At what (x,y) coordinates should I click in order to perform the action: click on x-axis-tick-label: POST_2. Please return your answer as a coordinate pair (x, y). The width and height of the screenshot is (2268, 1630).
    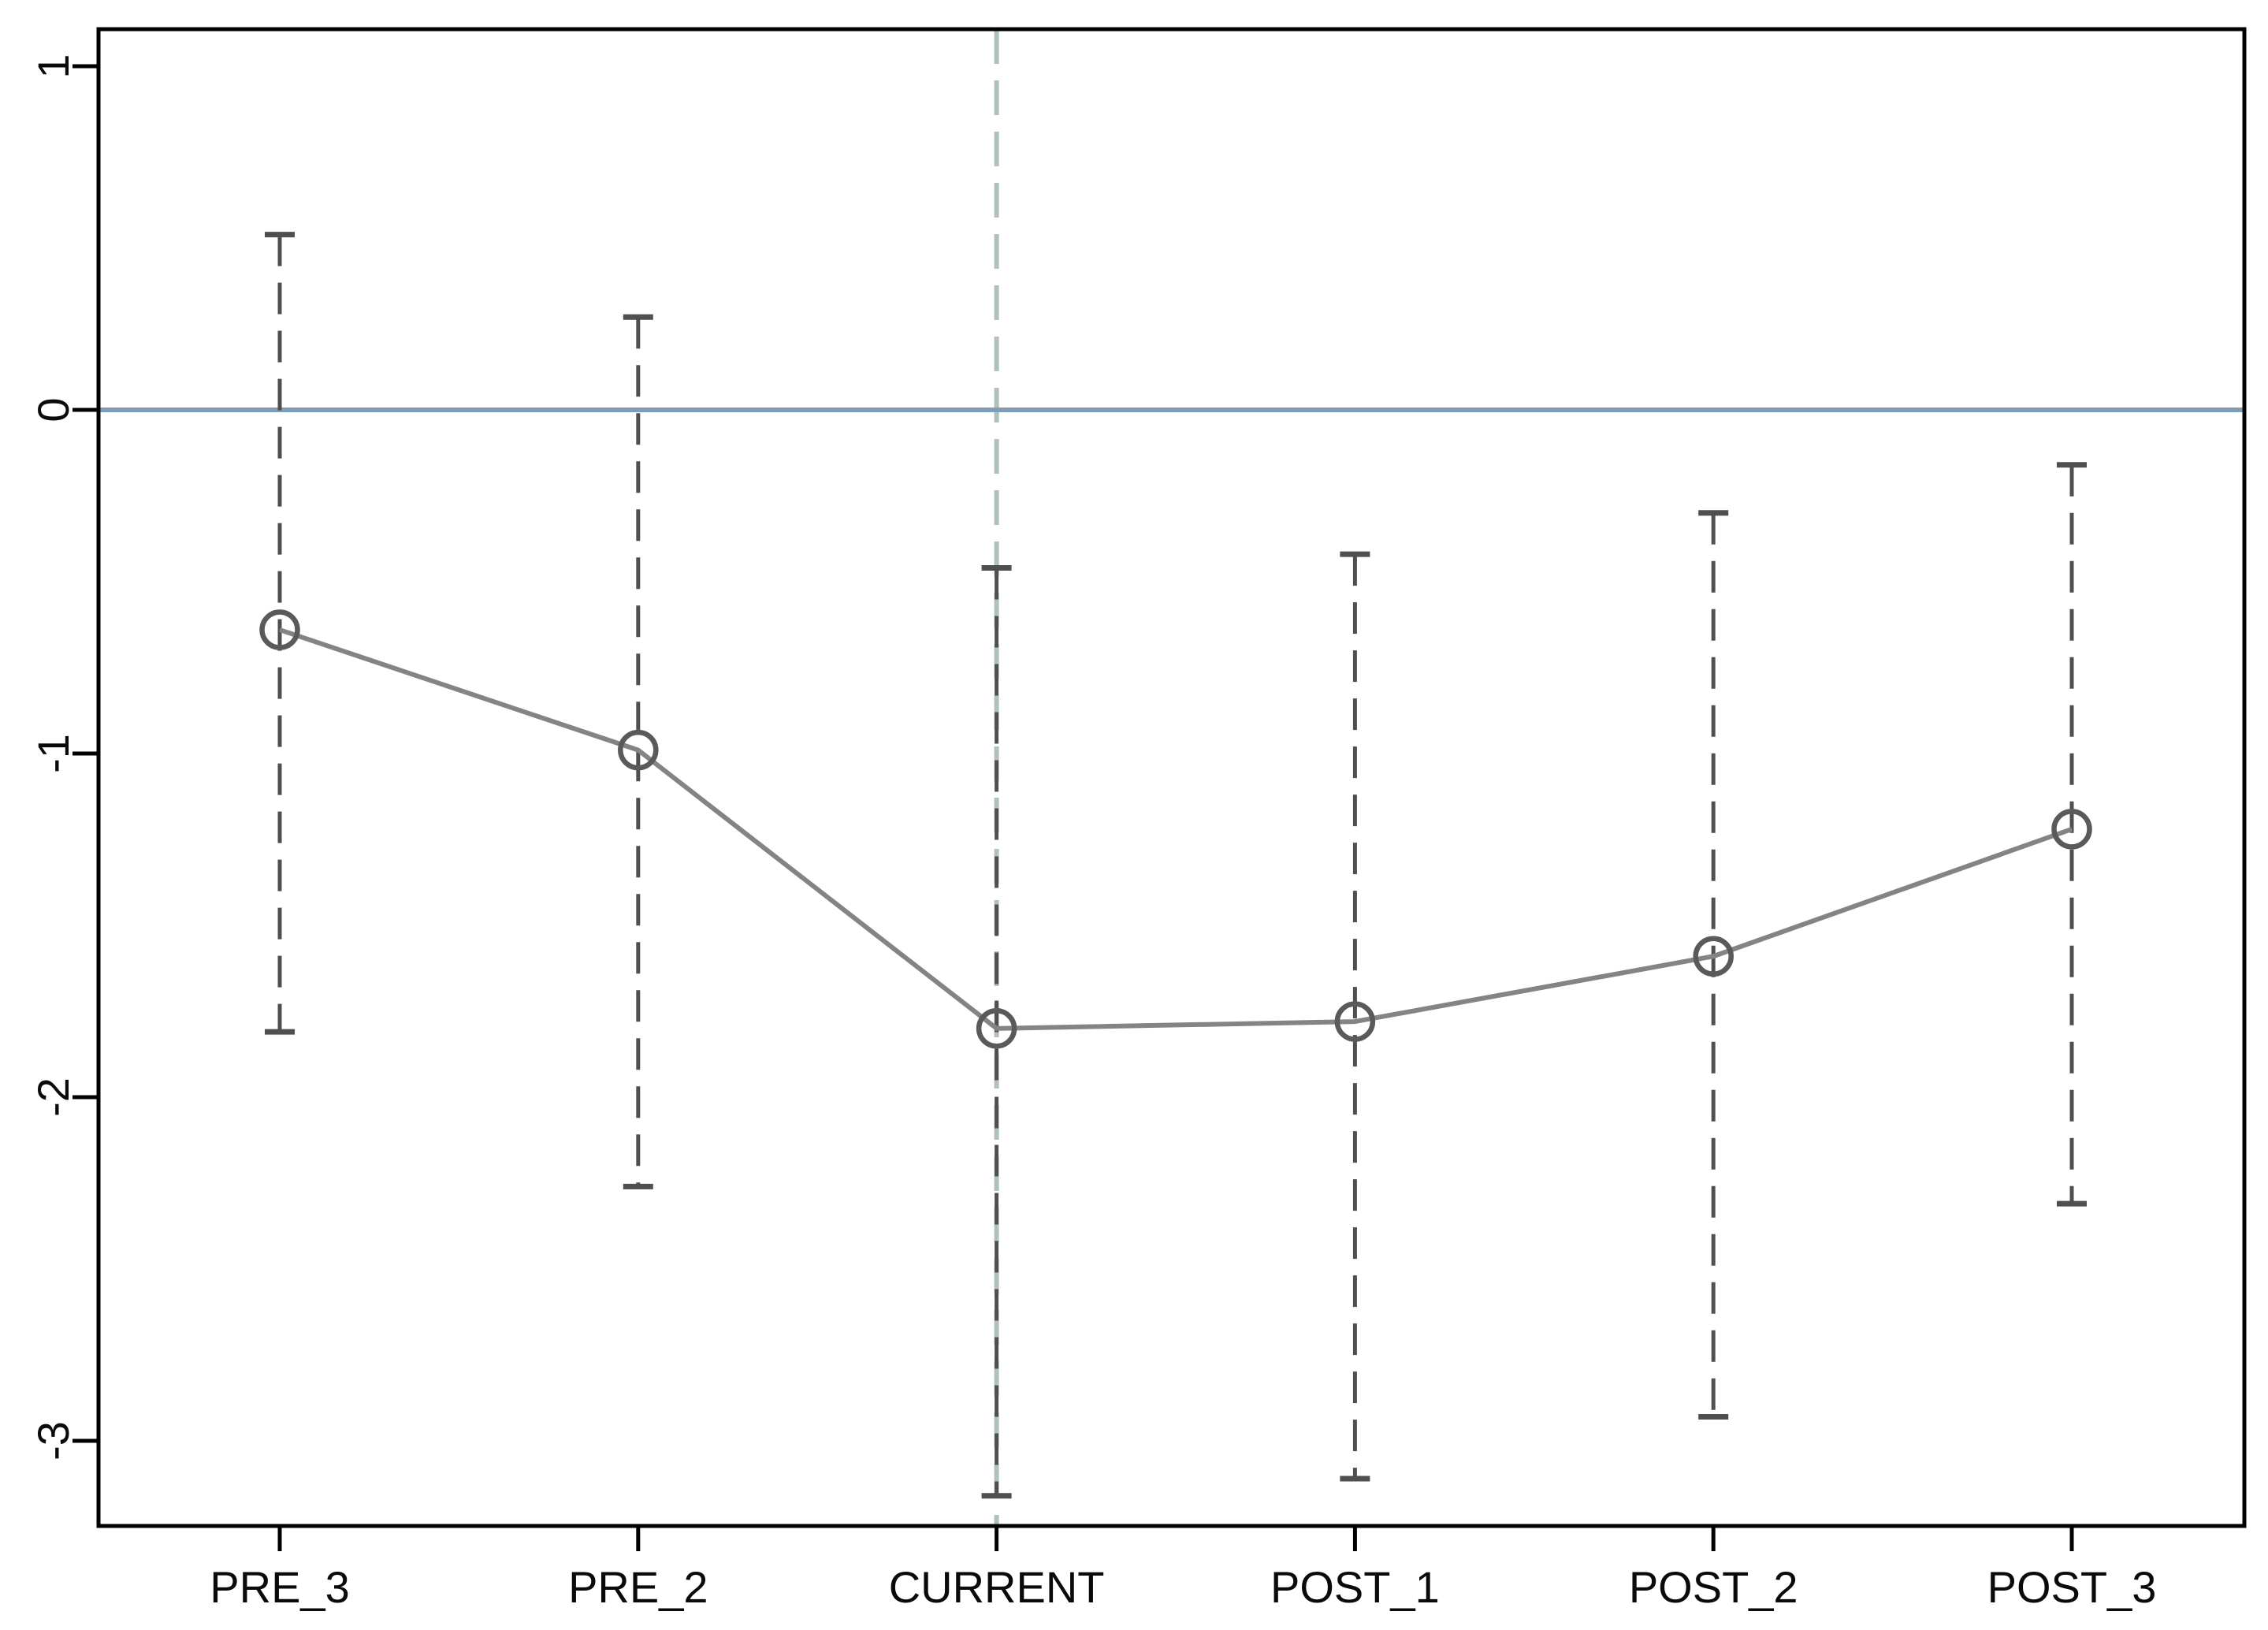
    Looking at the image, I should click on (1713, 1587).